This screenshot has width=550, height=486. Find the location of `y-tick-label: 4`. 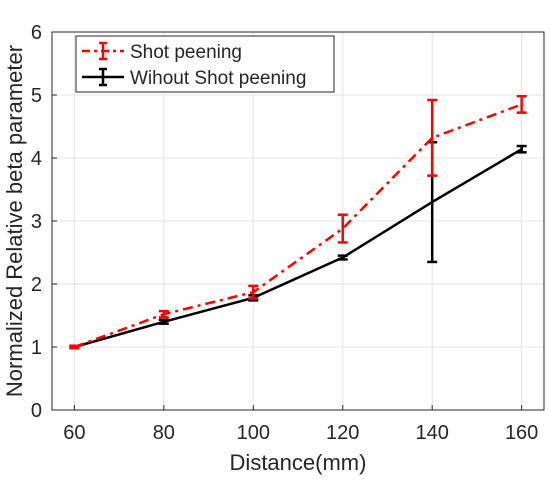

y-tick-label: 4 is located at coordinates (36, 159).